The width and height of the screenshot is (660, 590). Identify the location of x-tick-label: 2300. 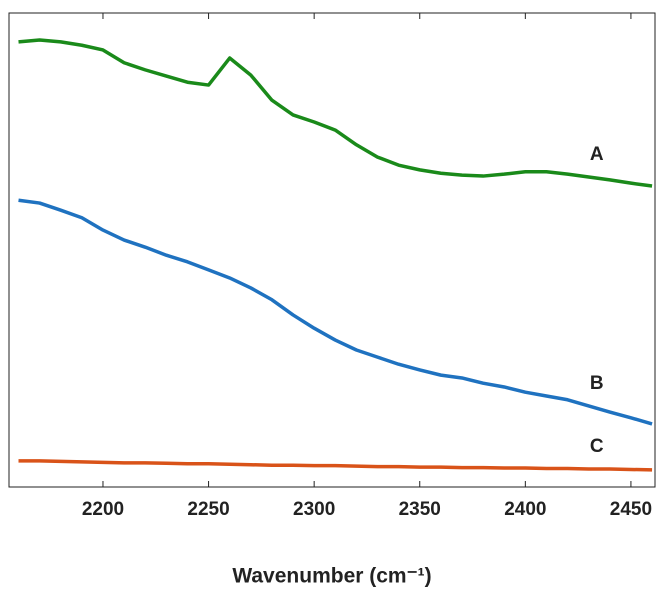
(314, 509).